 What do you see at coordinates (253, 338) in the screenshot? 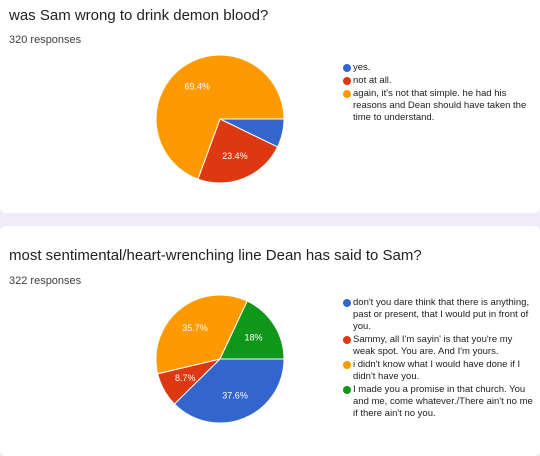
I see `slice-data-label: 18%` at bounding box center [253, 338].